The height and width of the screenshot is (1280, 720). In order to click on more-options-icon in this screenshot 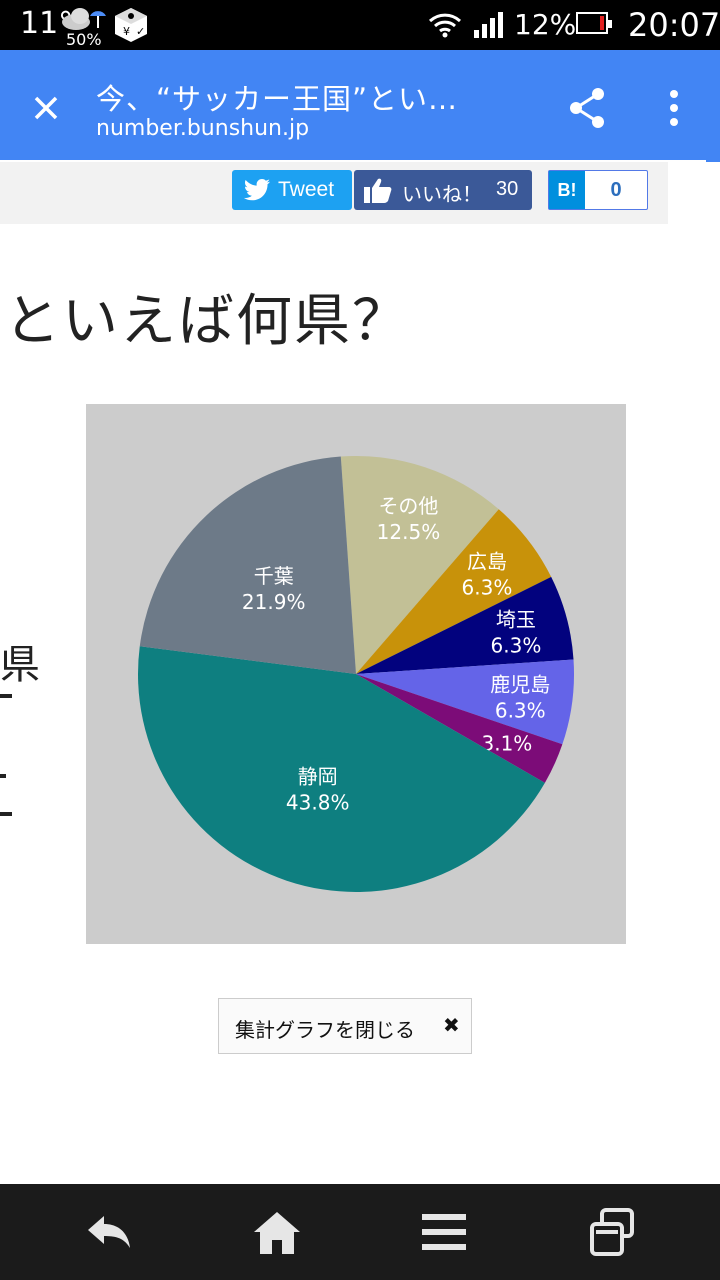, I will do `click(674, 108)`.